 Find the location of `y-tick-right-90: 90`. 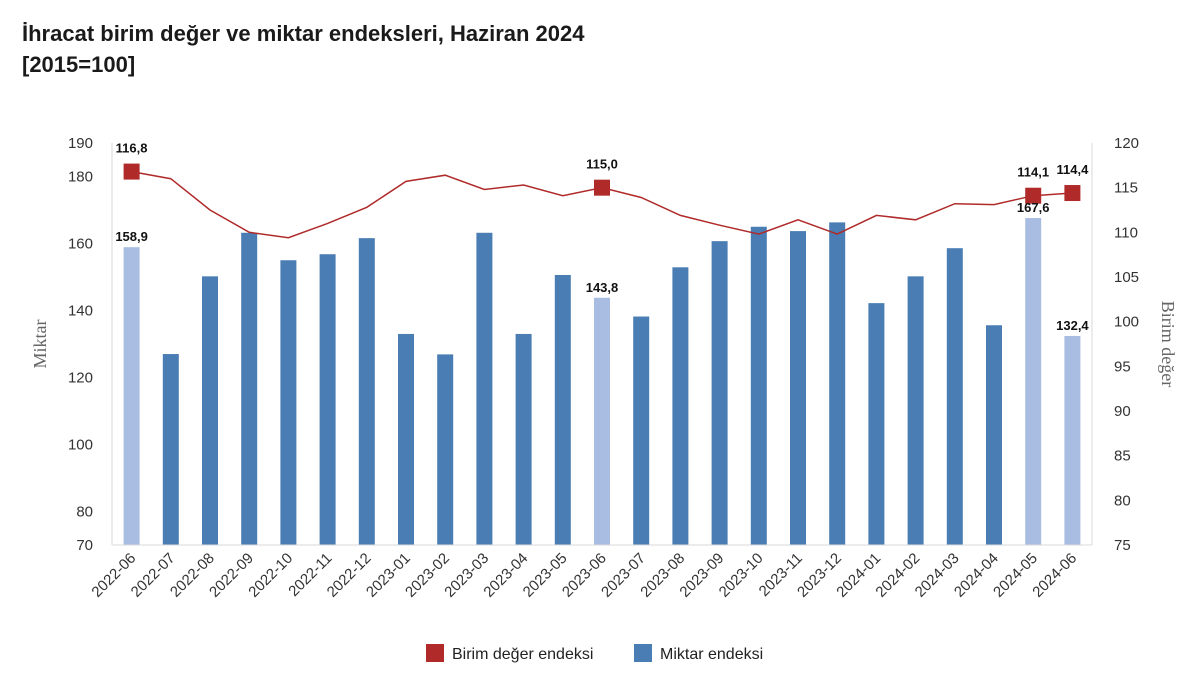

y-tick-right-90: 90 is located at coordinates (1122, 411).